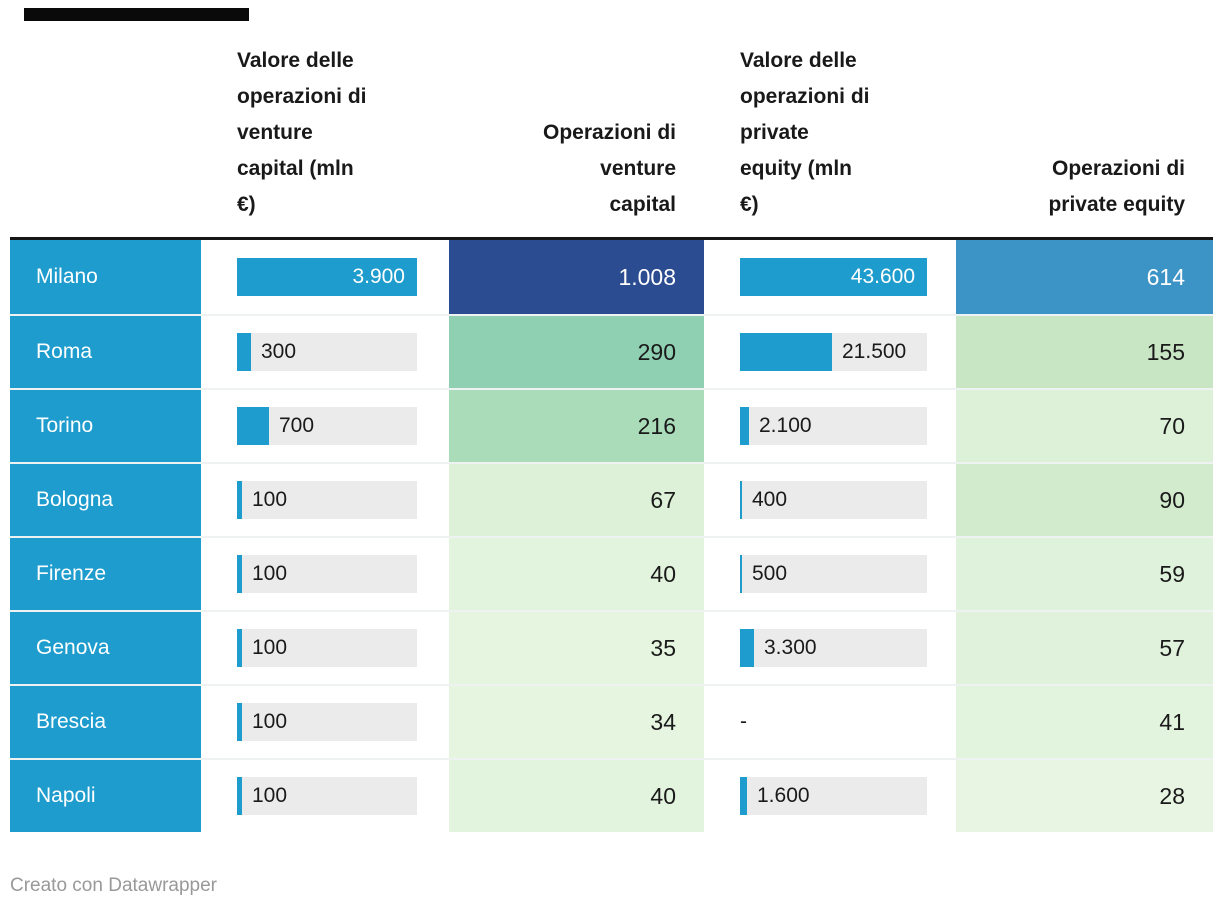 The image size is (1220, 912). I want to click on row-header-city: Firenze, so click(105, 574).